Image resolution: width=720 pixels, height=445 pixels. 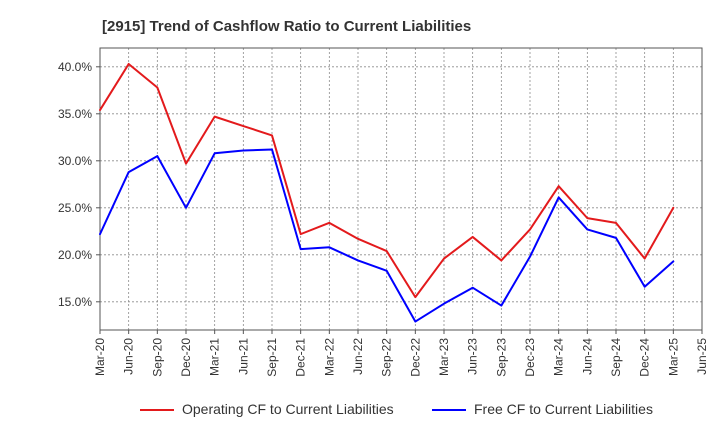 I want to click on x-tick-label: Dec-22, so click(x=415, y=357).